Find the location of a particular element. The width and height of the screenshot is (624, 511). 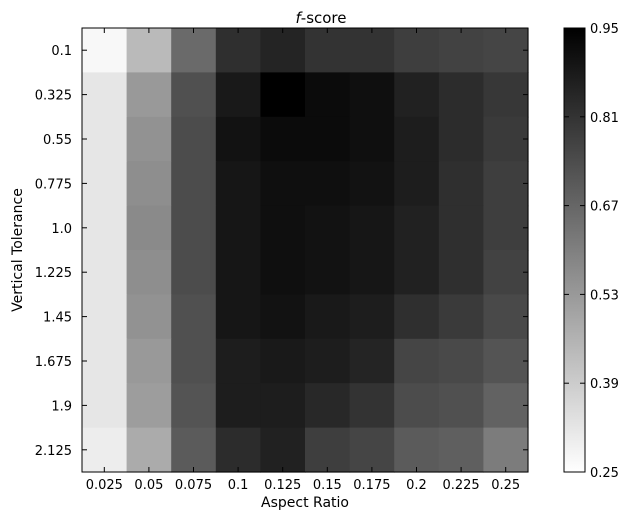

x-tick-label: 0.25 is located at coordinates (505, 485).